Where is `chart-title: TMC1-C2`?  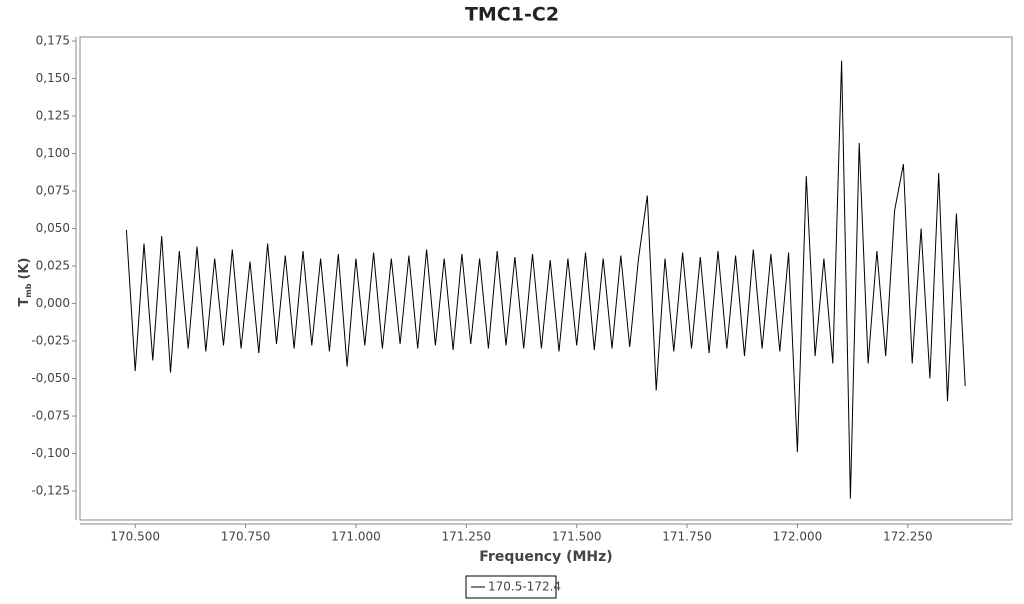 chart-title: TMC1-C2 is located at coordinates (512, 15).